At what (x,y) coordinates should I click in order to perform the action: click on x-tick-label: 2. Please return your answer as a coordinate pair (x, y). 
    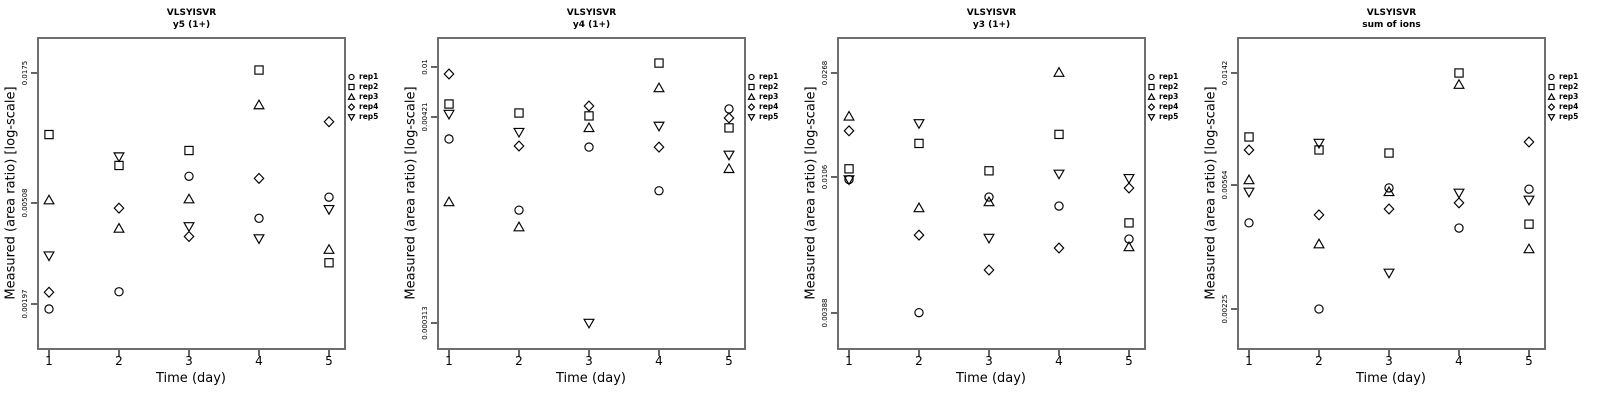
    Looking at the image, I should click on (1319, 361).